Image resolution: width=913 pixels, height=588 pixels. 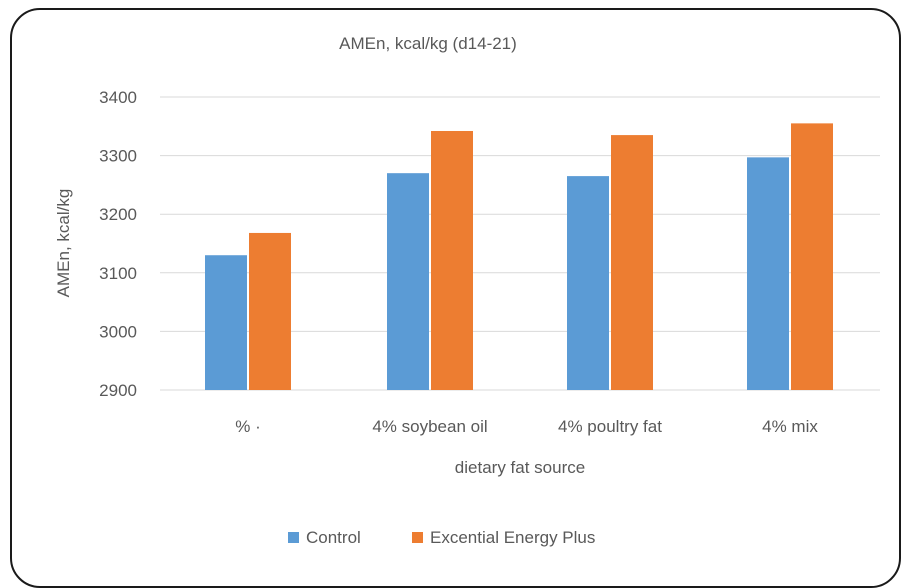 What do you see at coordinates (118, 390) in the screenshot?
I see `y-tick-label: 2900` at bounding box center [118, 390].